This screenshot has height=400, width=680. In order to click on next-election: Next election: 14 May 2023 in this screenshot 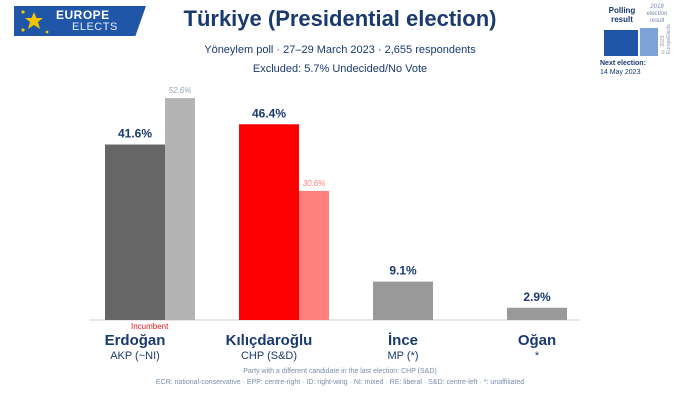, I will do `click(623, 68)`.